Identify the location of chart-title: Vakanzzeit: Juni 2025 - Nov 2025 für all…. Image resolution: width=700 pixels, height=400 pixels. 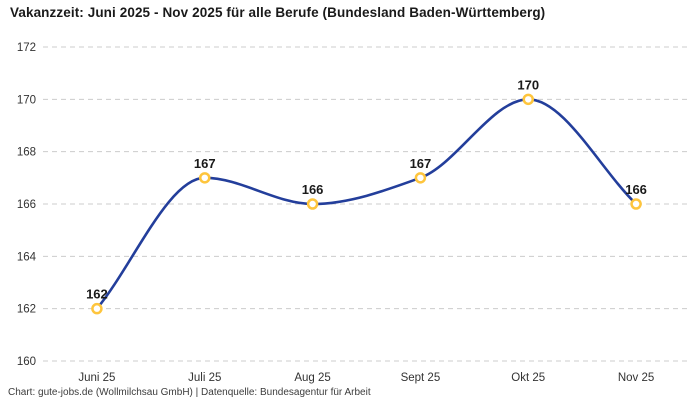
(278, 12).